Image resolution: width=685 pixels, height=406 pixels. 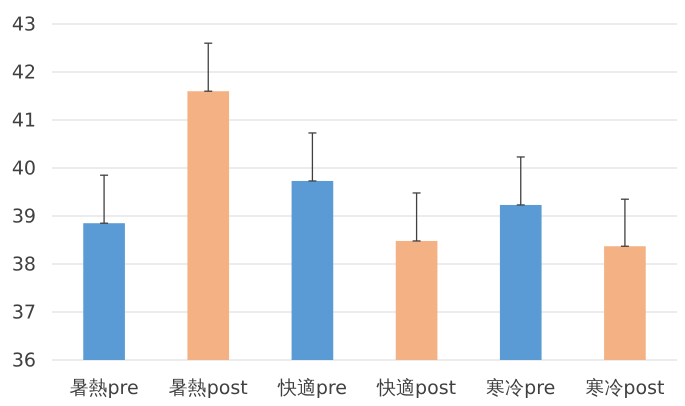 What do you see at coordinates (24, 25) in the screenshot?
I see `y-tick-label: 43` at bounding box center [24, 25].